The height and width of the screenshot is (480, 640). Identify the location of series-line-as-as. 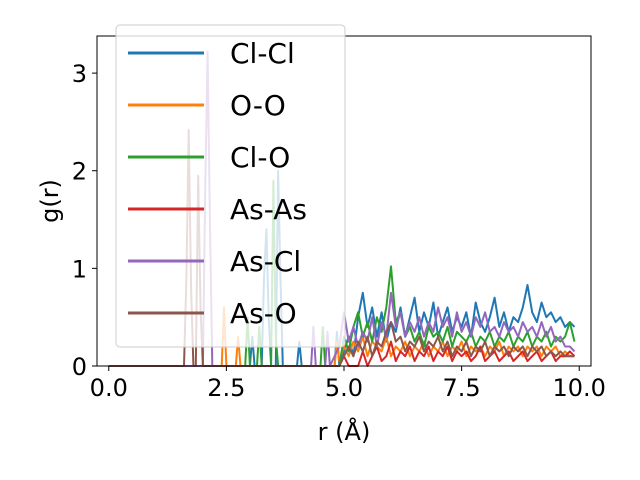
(342, 353).